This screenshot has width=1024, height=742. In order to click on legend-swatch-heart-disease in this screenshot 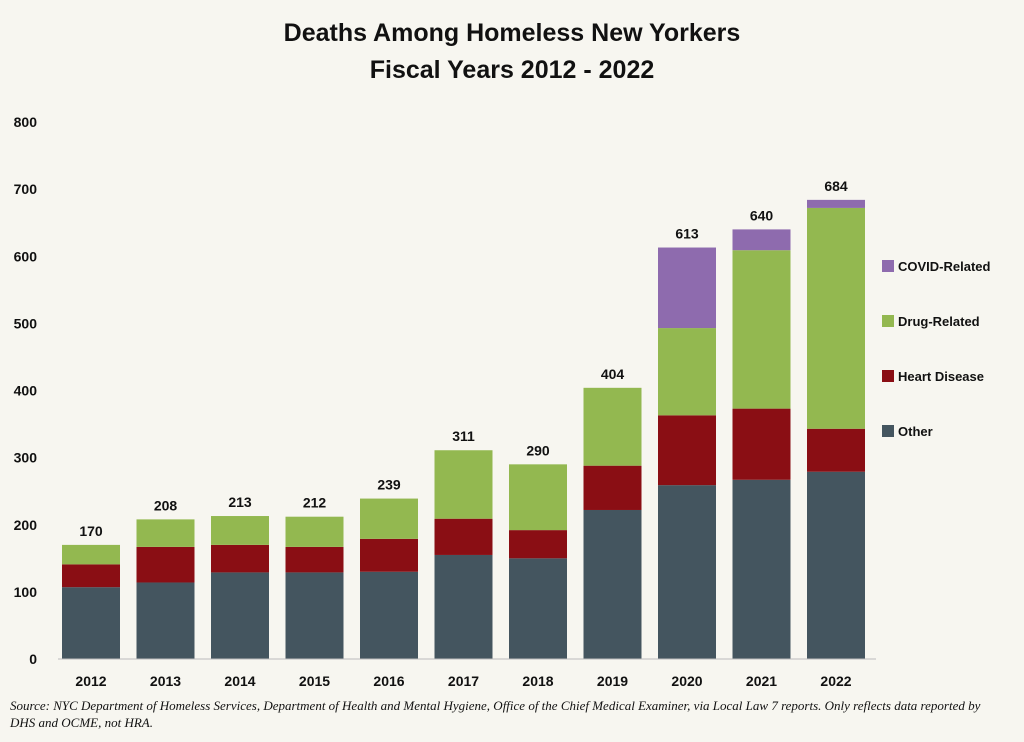, I will do `click(888, 376)`.